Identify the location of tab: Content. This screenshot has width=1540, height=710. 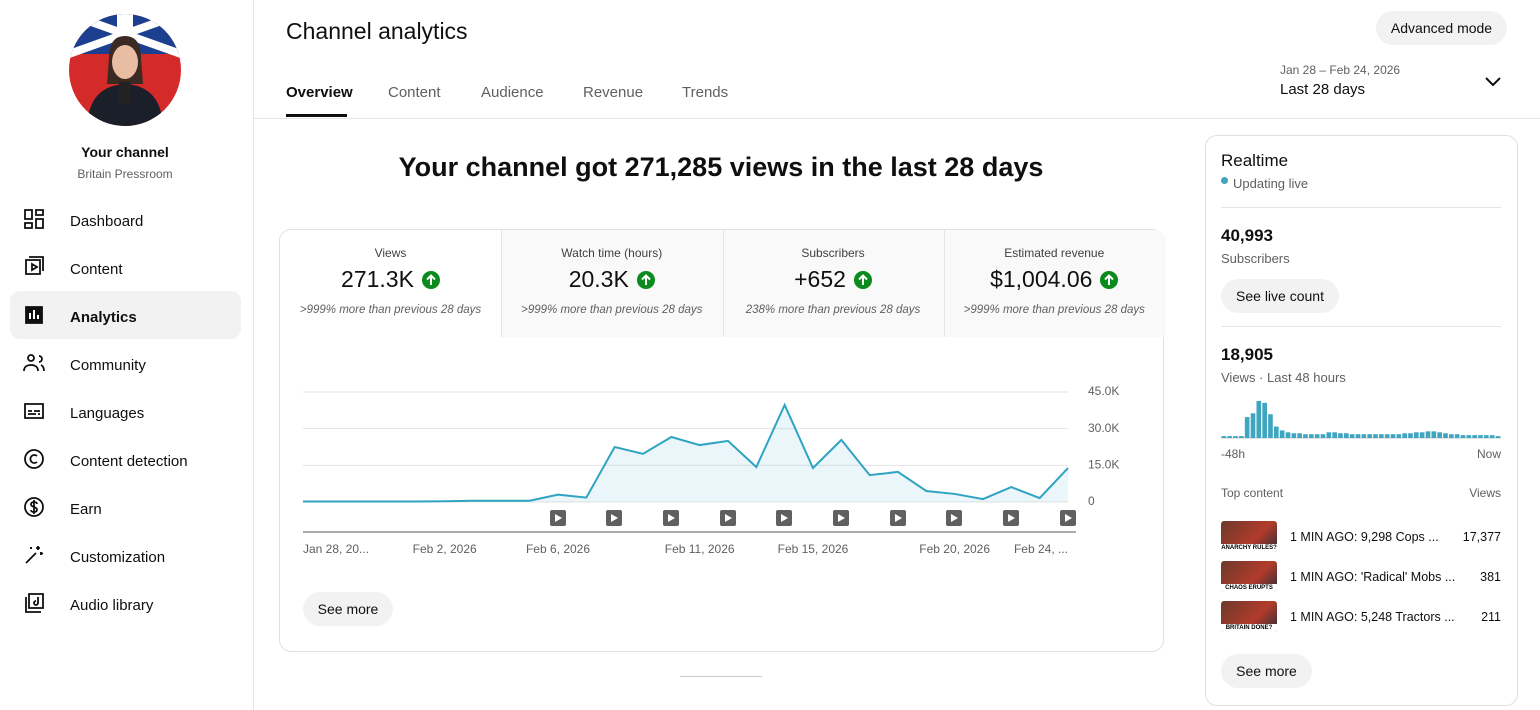
(414, 92).